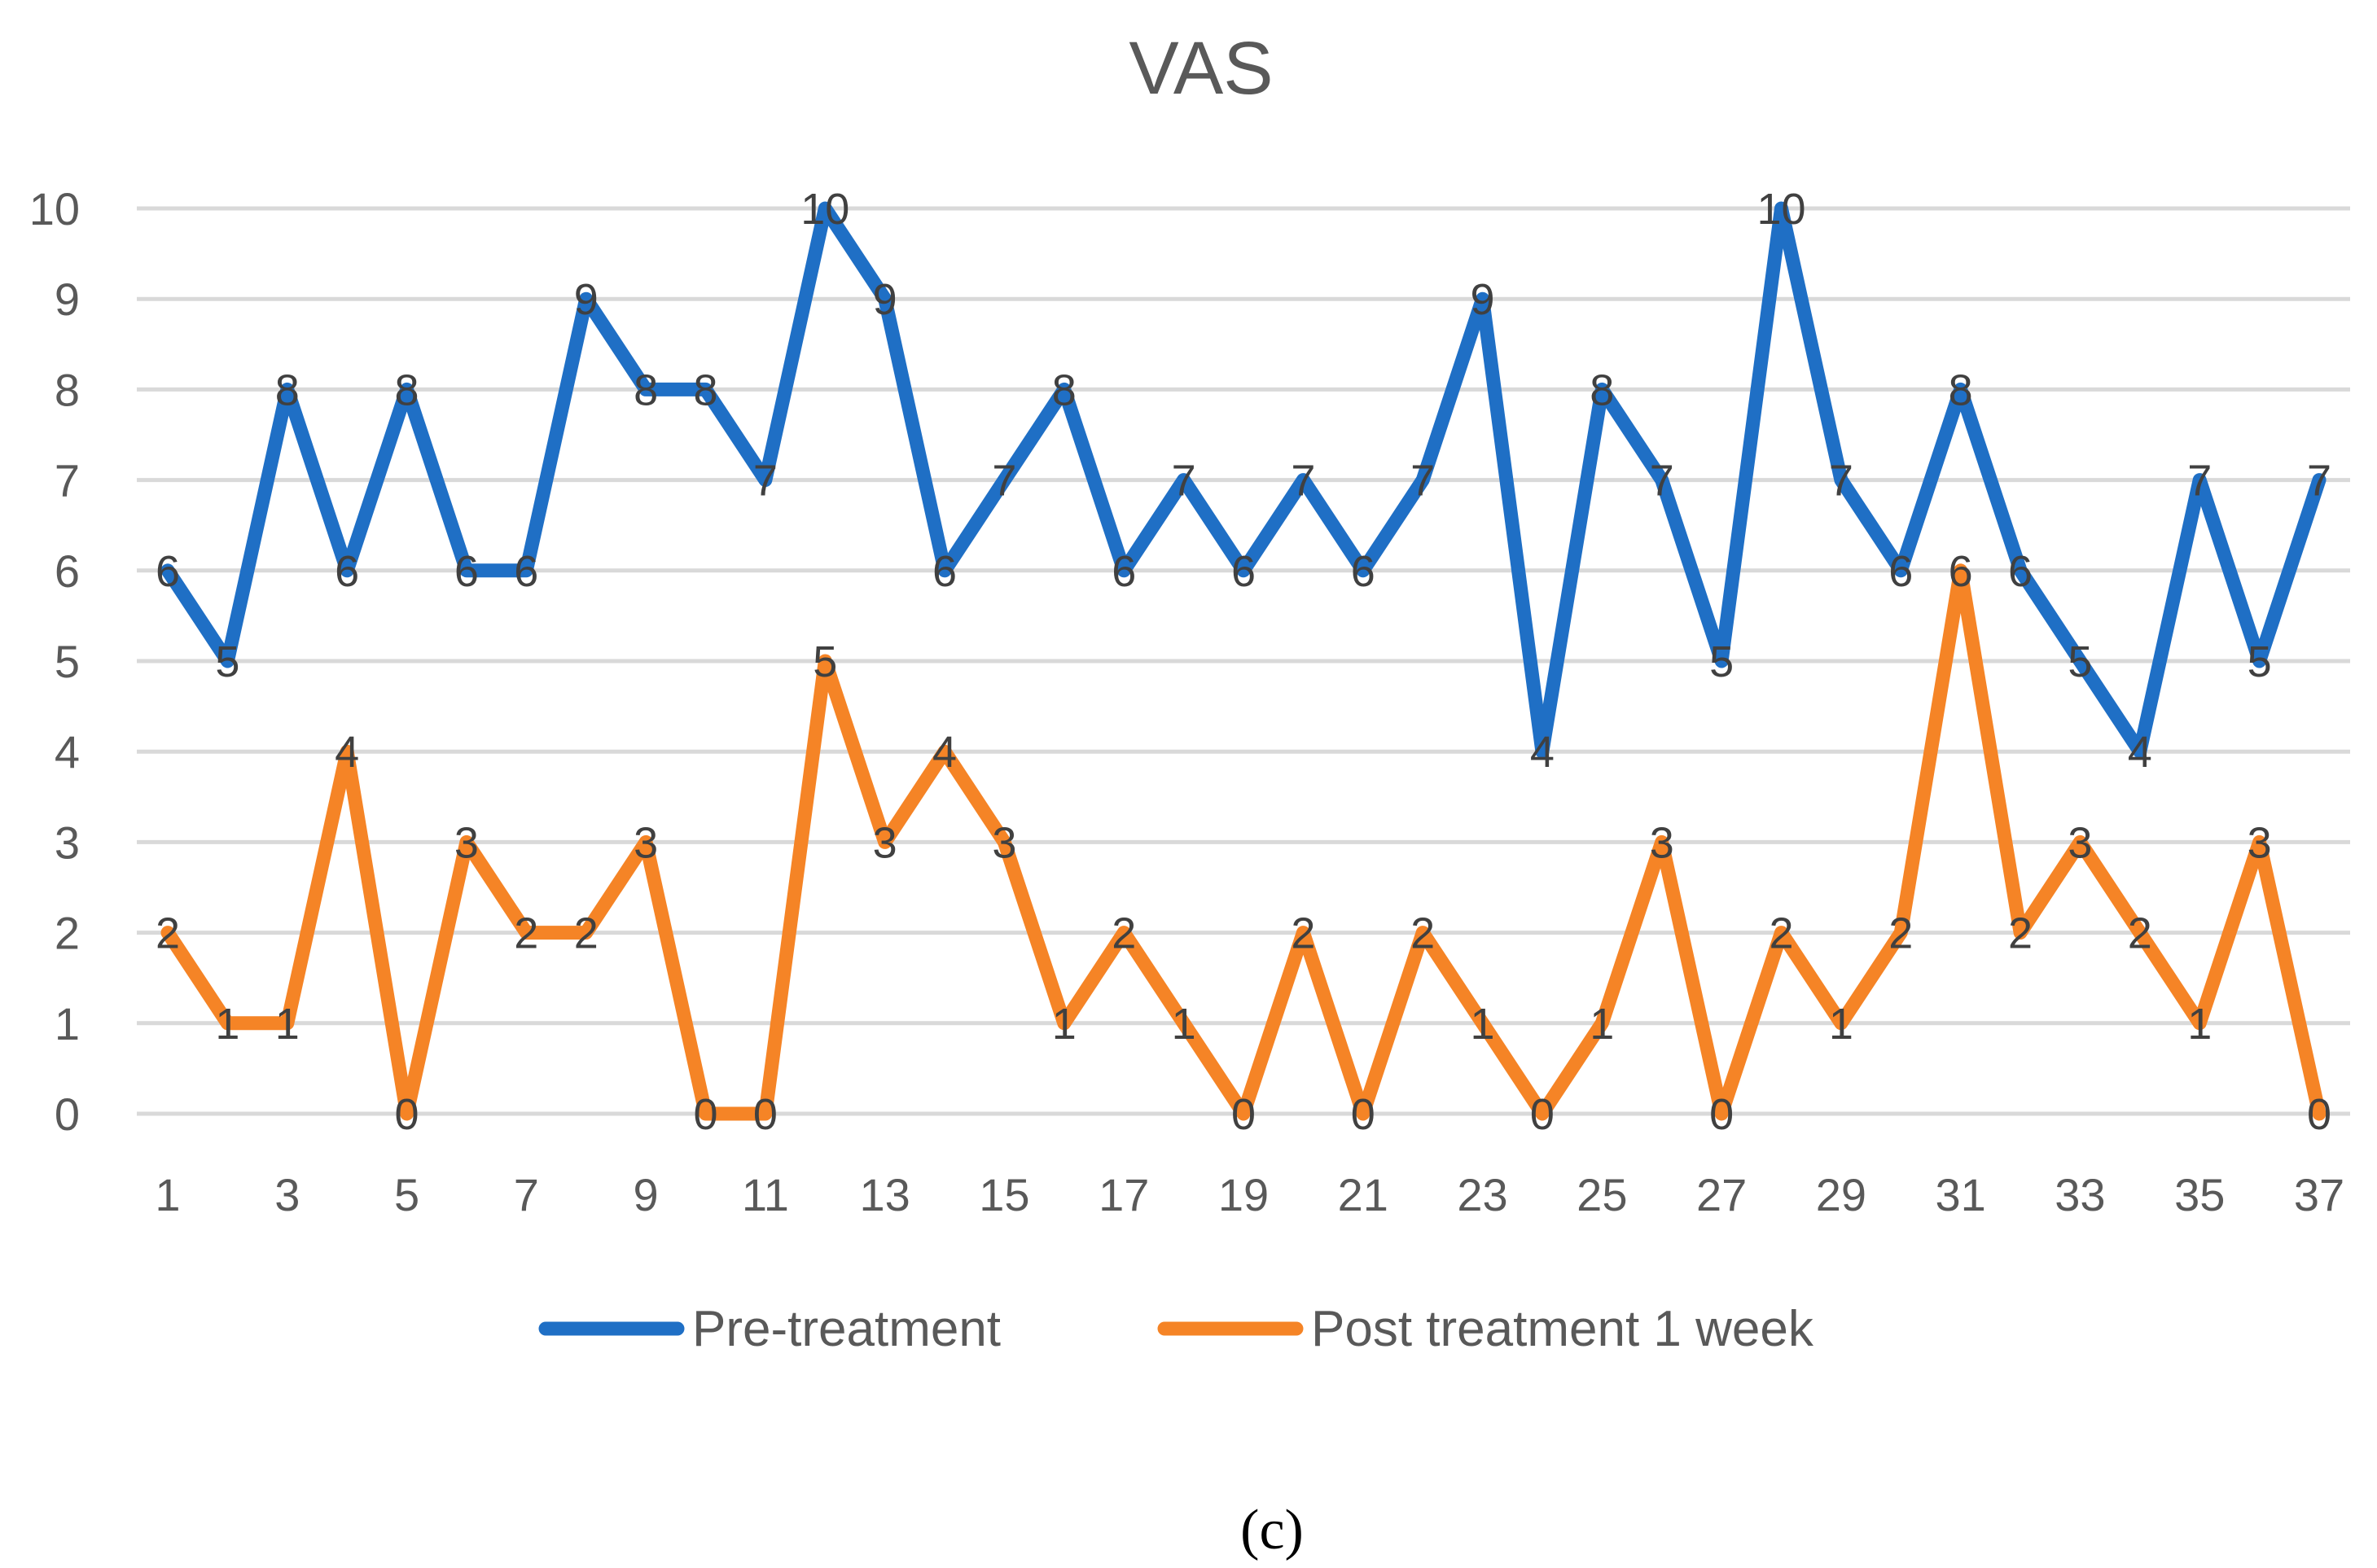 The image size is (2377, 1568). Describe the element at coordinates (67, 1114) in the screenshot. I see `y-tick-label: 0` at that location.